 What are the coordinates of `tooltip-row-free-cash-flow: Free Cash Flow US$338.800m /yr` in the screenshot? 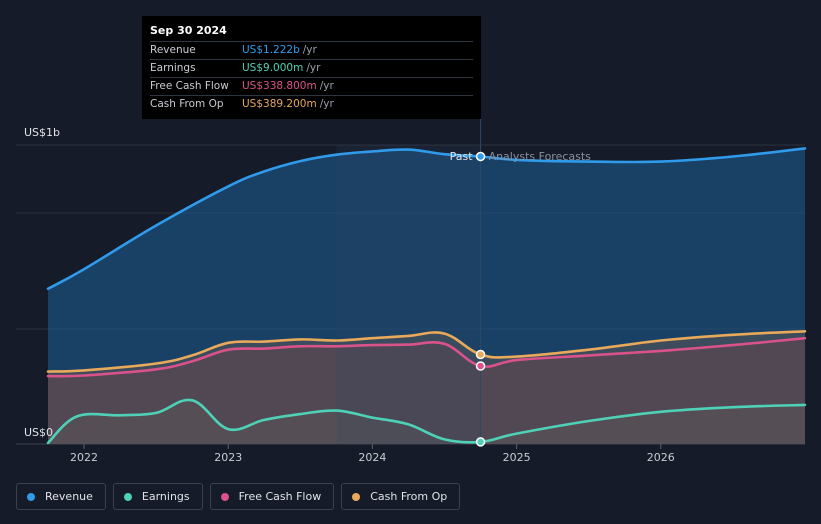 It's located at (311, 86).